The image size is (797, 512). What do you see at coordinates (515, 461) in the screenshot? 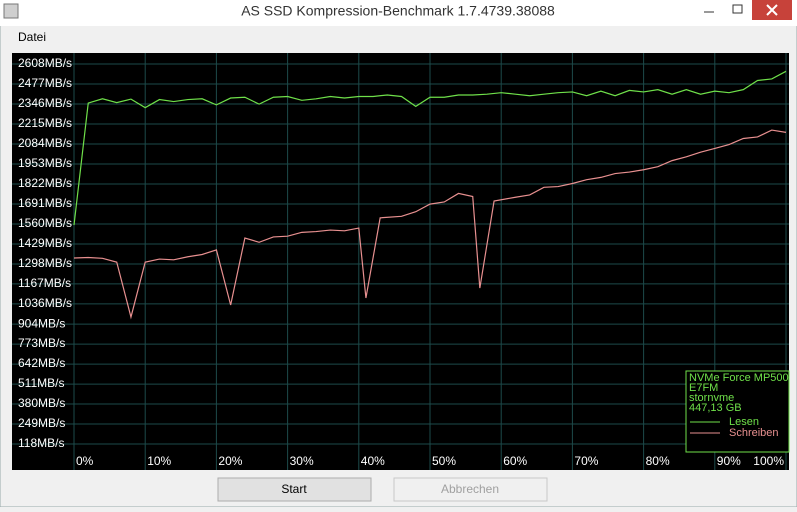
I see `x-tick-label: 60%` at bounding box center [515, 461].